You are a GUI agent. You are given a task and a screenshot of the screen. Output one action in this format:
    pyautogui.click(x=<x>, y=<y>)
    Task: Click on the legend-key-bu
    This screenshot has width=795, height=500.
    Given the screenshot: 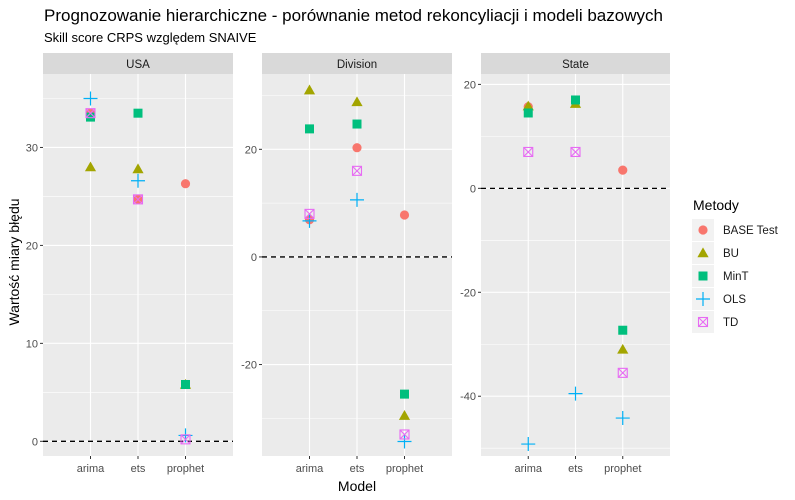 What is the action you would take?
    pyautogui.click(x=703, y=252)
    